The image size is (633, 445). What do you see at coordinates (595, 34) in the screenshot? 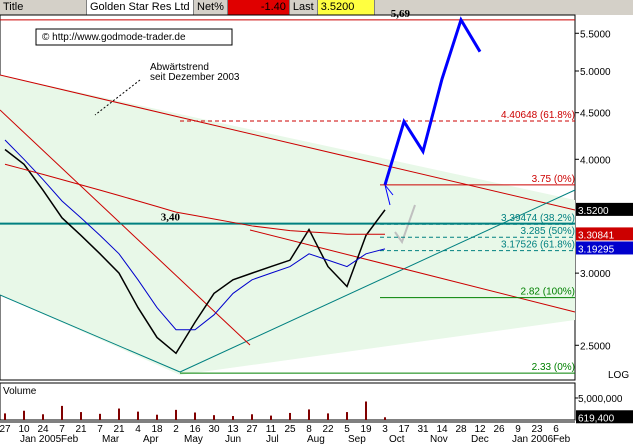
I see `y-tick-label: 5.5000` at bounding box center [595, 34].